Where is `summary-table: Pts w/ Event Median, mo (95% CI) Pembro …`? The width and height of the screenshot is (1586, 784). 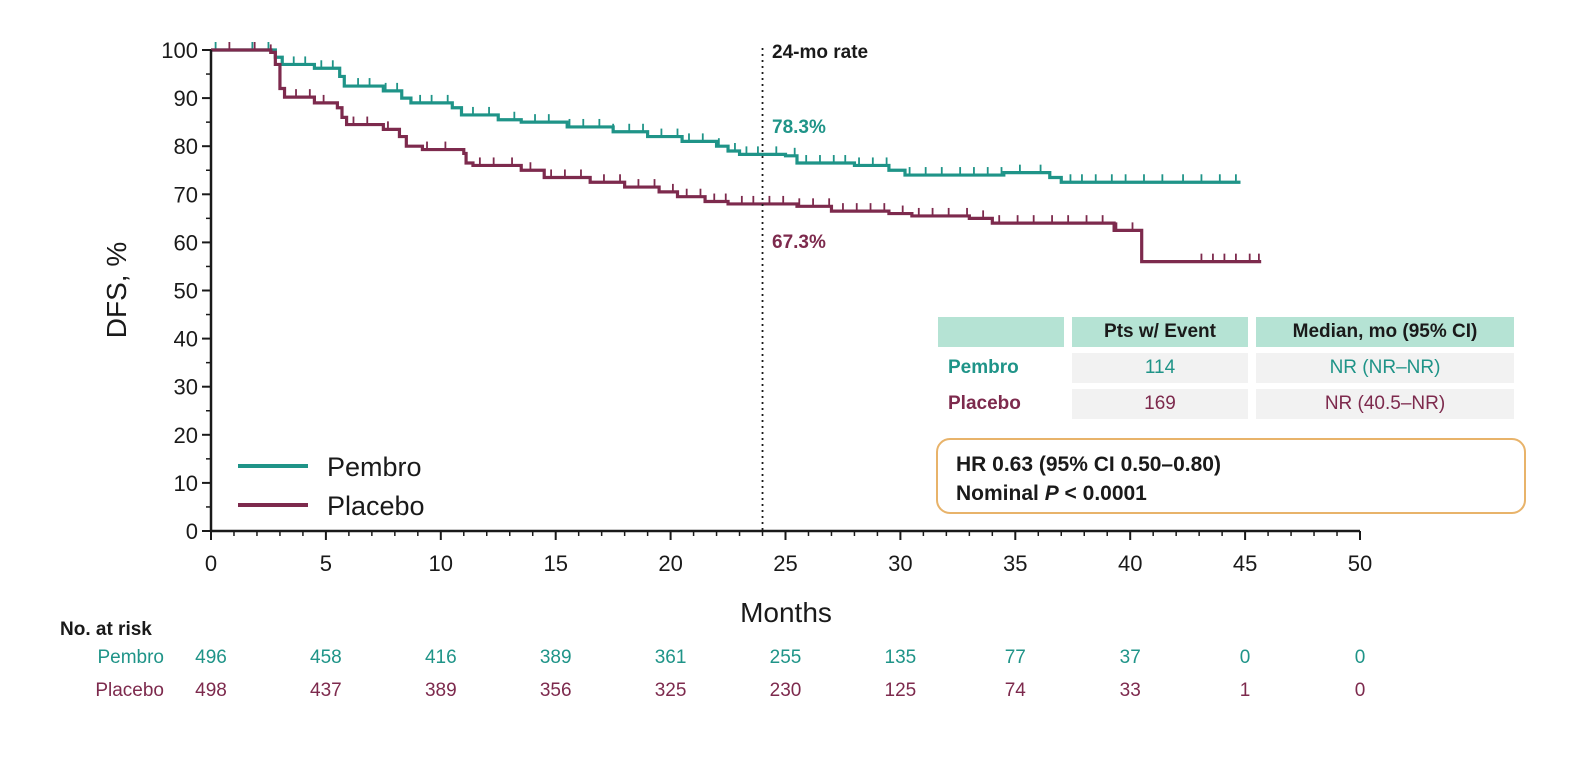
summary-table: Pts w/ Event Median, mo (95% CI) Pembro … is located at coordinates (1226, 368).